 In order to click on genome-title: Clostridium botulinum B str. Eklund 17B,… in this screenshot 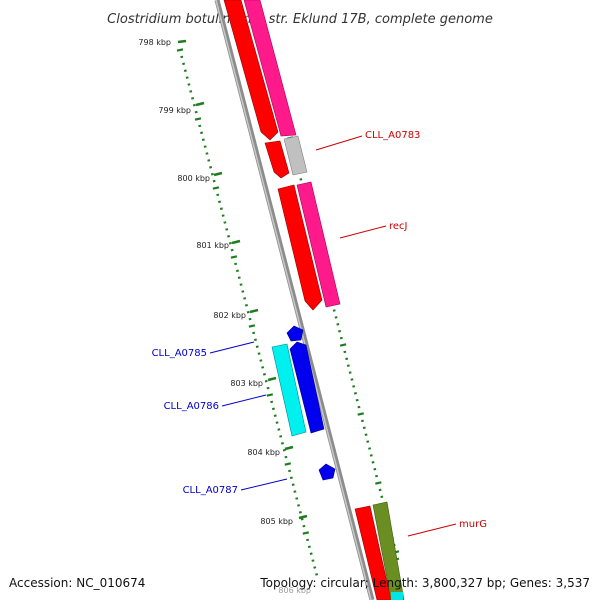, I will do `click(300, 19)`.